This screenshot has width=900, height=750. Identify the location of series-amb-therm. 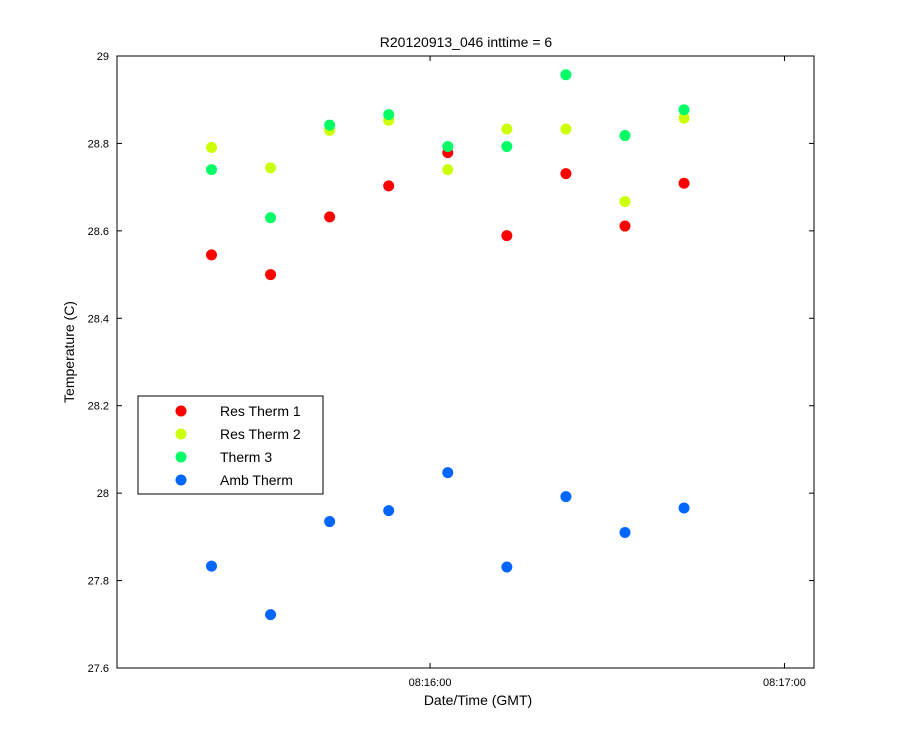
(448, 544).